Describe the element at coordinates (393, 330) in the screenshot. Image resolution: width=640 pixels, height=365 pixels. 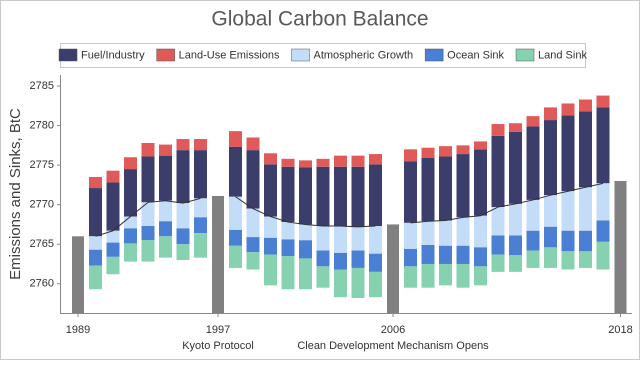
I see `x-tick-label: 2006` at that location.